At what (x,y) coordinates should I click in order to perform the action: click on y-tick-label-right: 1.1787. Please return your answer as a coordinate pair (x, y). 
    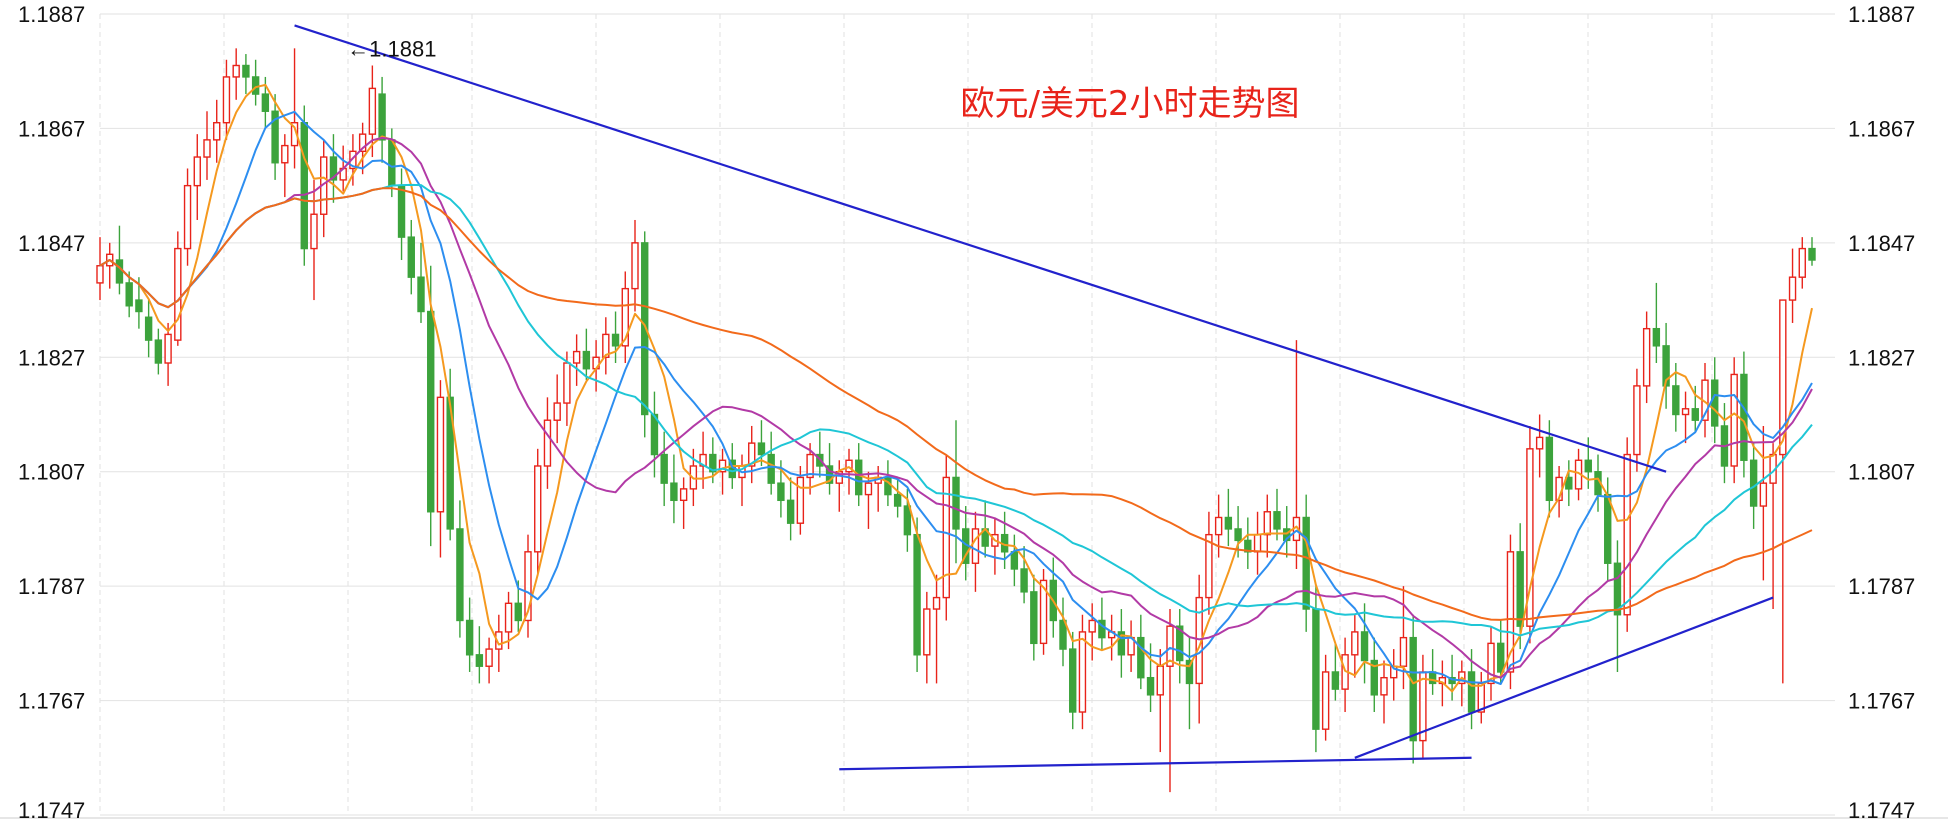
    Looking at the image, I should click on (1881, 586).